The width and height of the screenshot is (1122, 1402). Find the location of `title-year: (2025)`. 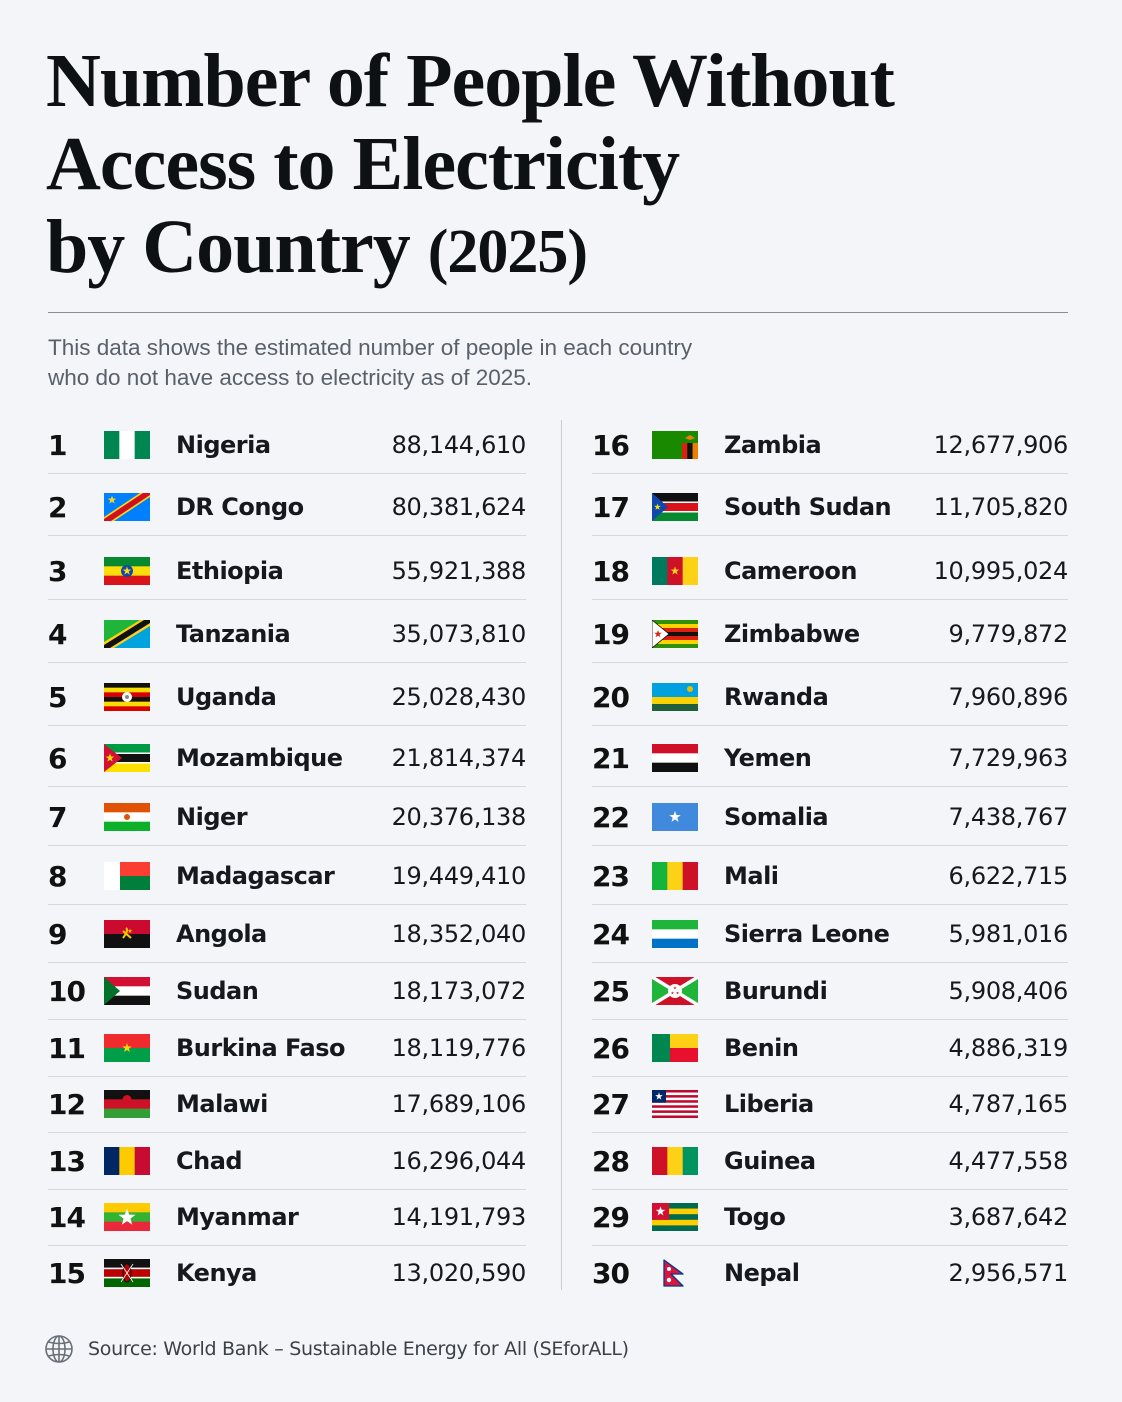

title-year: (2025) is located at coordinates (507, 252).